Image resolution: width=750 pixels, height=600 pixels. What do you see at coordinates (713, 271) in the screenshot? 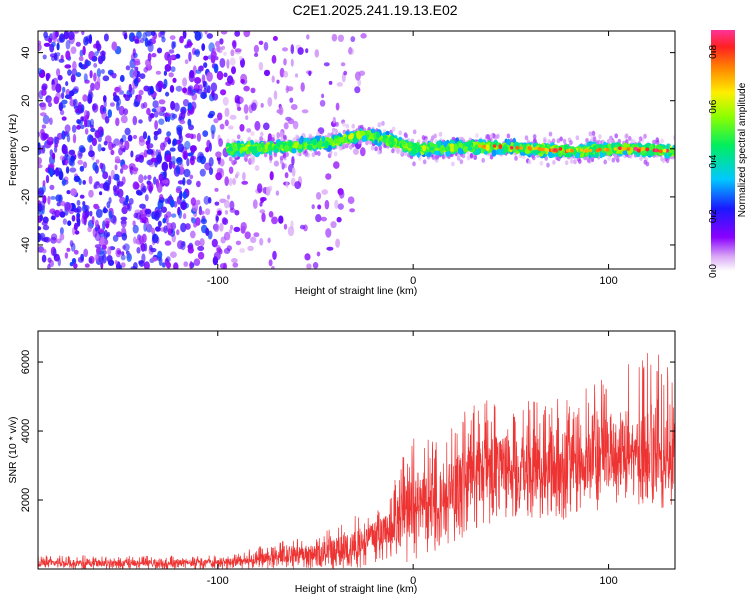
I see `colorbar-tick-label: 0.0` at bounding box center [713, 271].